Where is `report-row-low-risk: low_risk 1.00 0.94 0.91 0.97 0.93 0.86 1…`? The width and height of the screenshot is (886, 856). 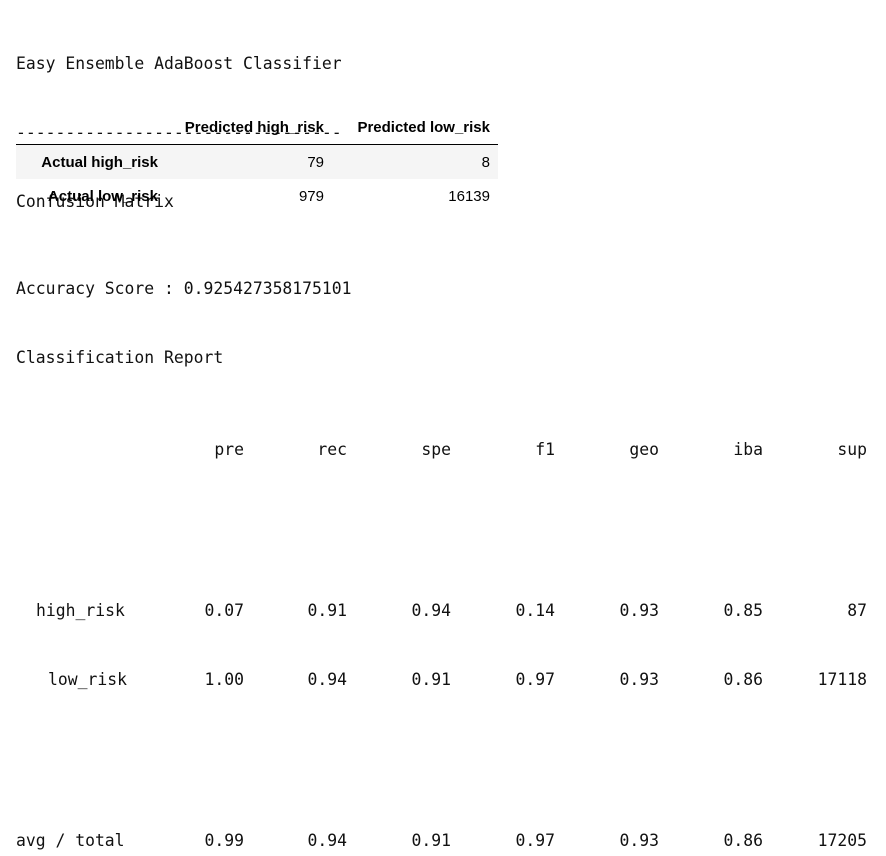 report-row-low-risk: low_risk 1.00 0.94 0.91 0.97 0.93 0.86 1… is located at coordinates (446, 679).